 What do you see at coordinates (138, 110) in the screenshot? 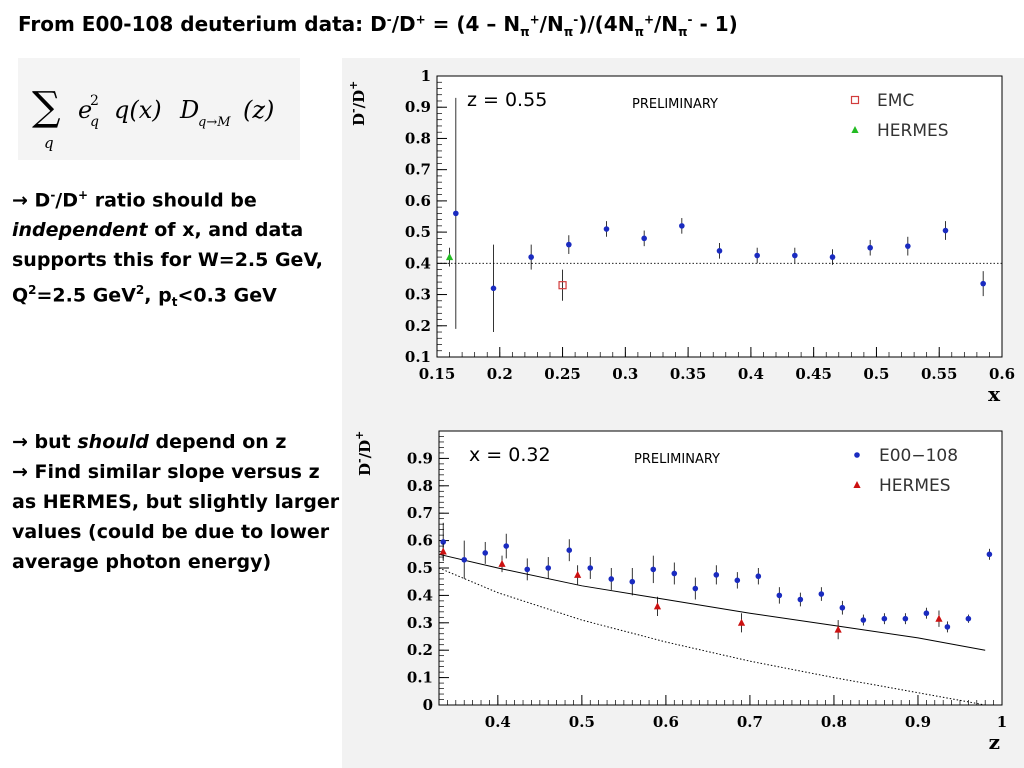
I see `formula-qx: q(x)` at bounding box center [138, 110].